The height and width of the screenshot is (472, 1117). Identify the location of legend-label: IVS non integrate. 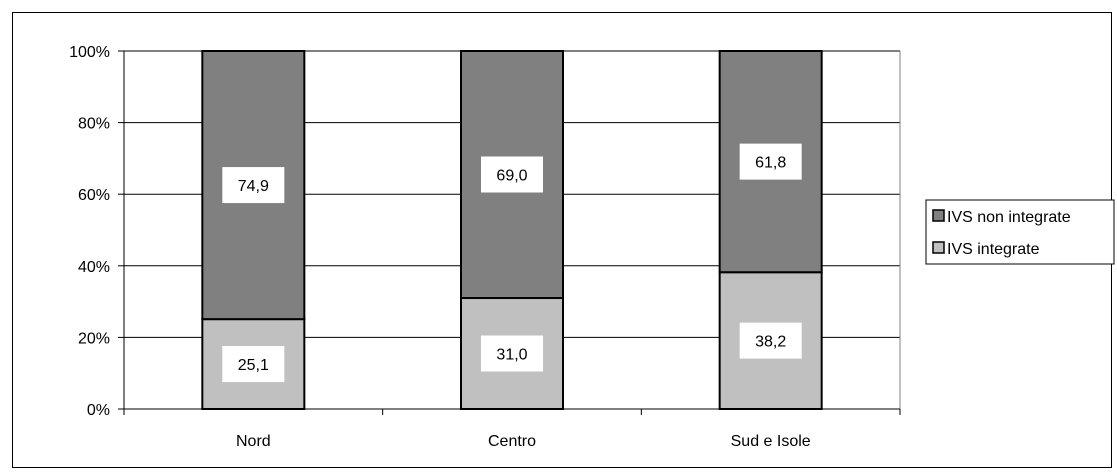
(1009, 217).